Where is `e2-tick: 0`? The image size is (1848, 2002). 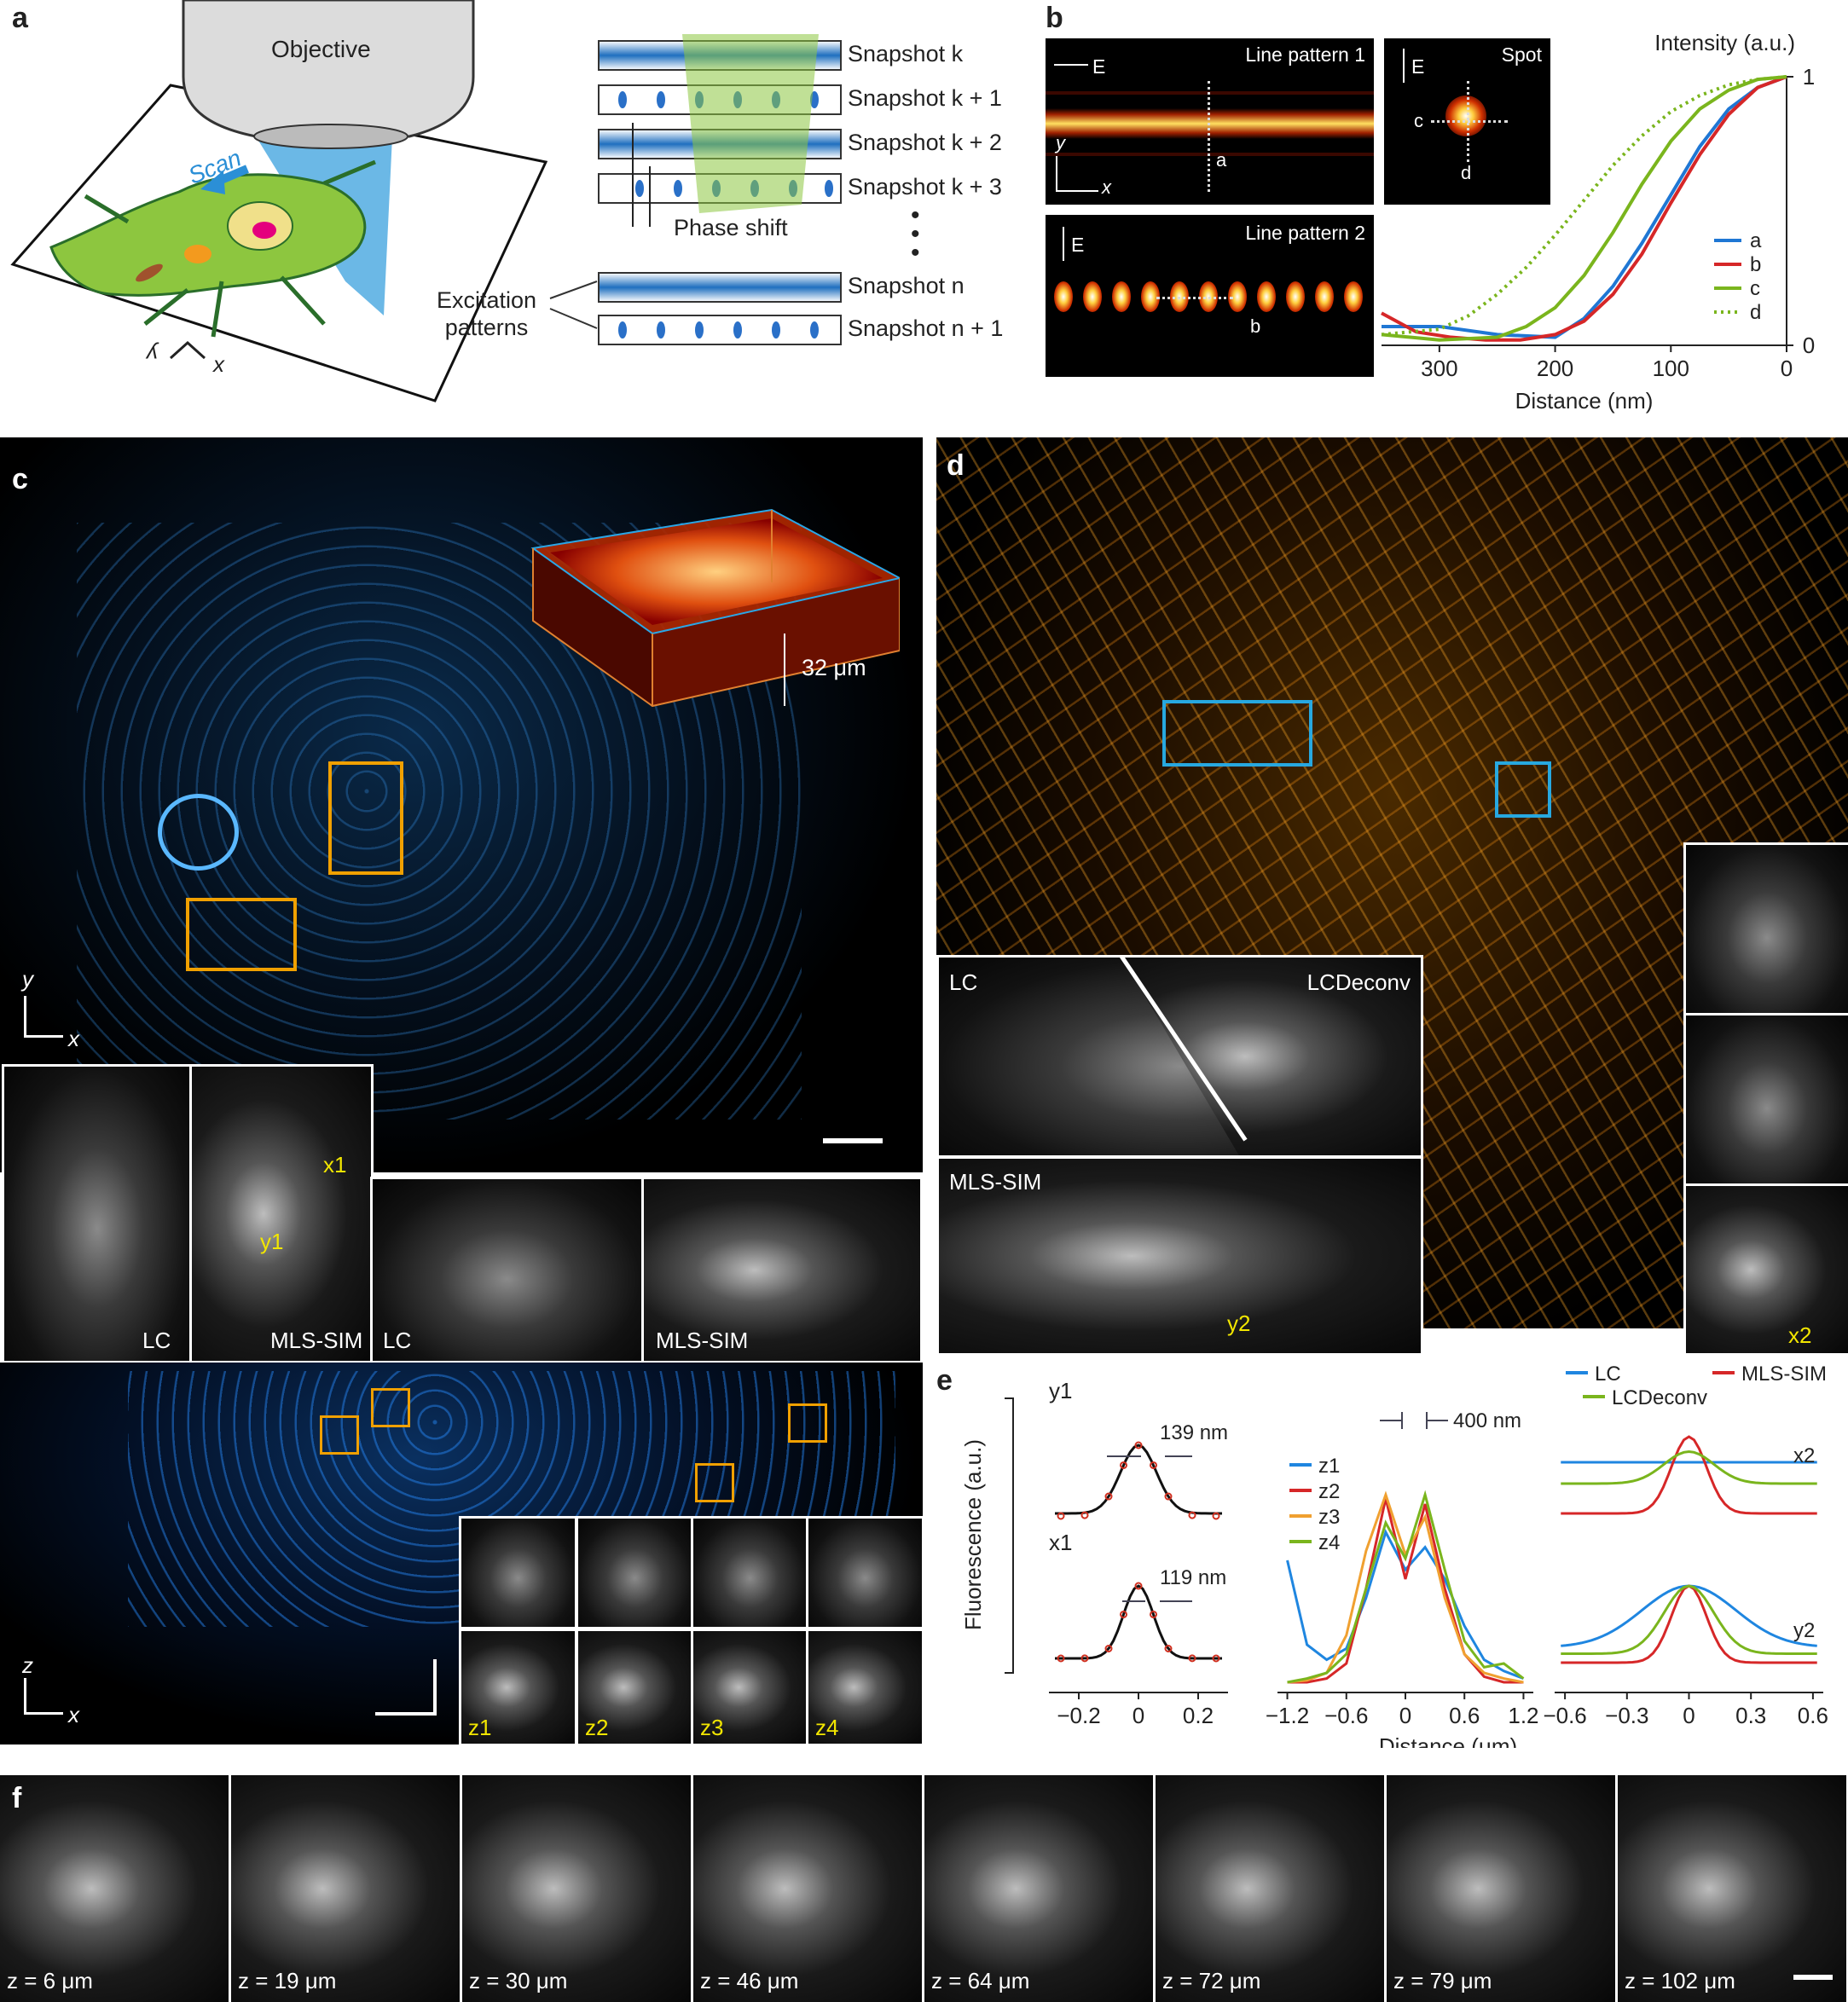
e2-tick: 0 is located at coordinates (1405, 1716).